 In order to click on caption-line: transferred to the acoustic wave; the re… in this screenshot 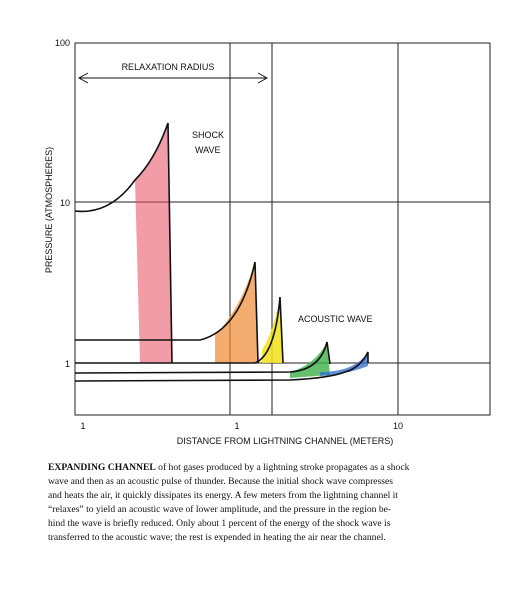, I will do `click(217, 537)`.